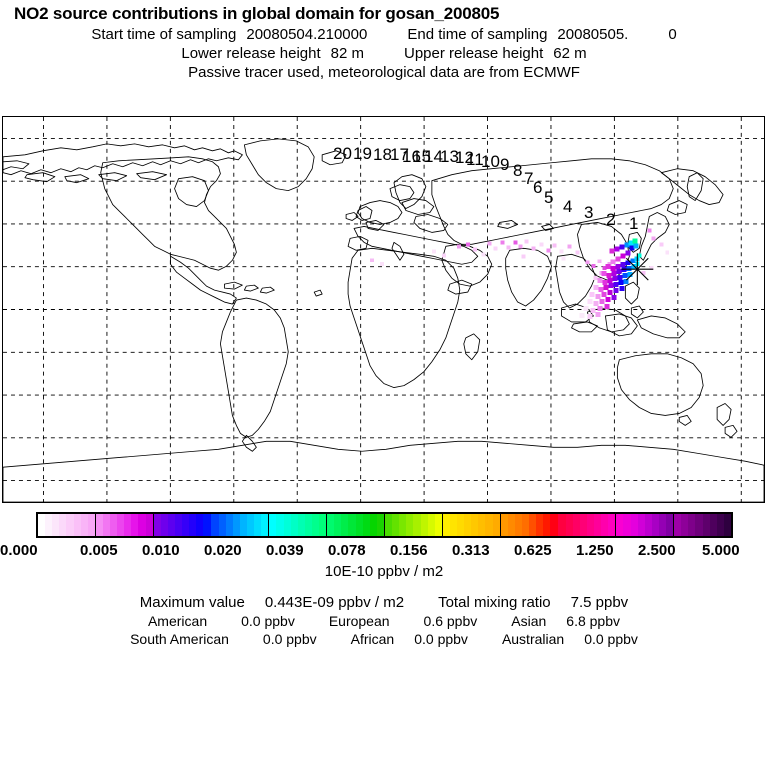 This screenshot has height=768, width=768. Describe the element at coordinates (421, 156) in the screenshot. I see `traj-label-15: 15` at that location.